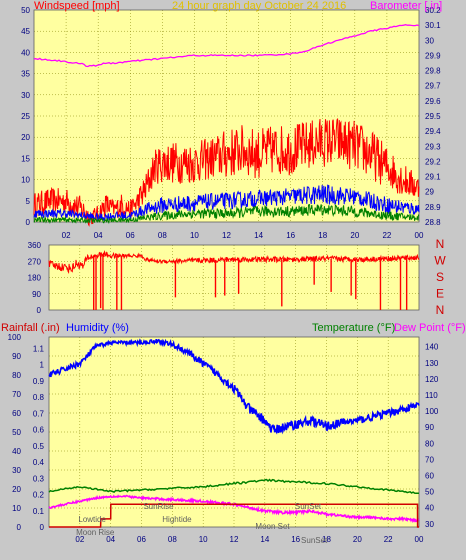 This screenshot has height=560, width=466. I want to click on temperature-tick: 50, so click(429, 492).